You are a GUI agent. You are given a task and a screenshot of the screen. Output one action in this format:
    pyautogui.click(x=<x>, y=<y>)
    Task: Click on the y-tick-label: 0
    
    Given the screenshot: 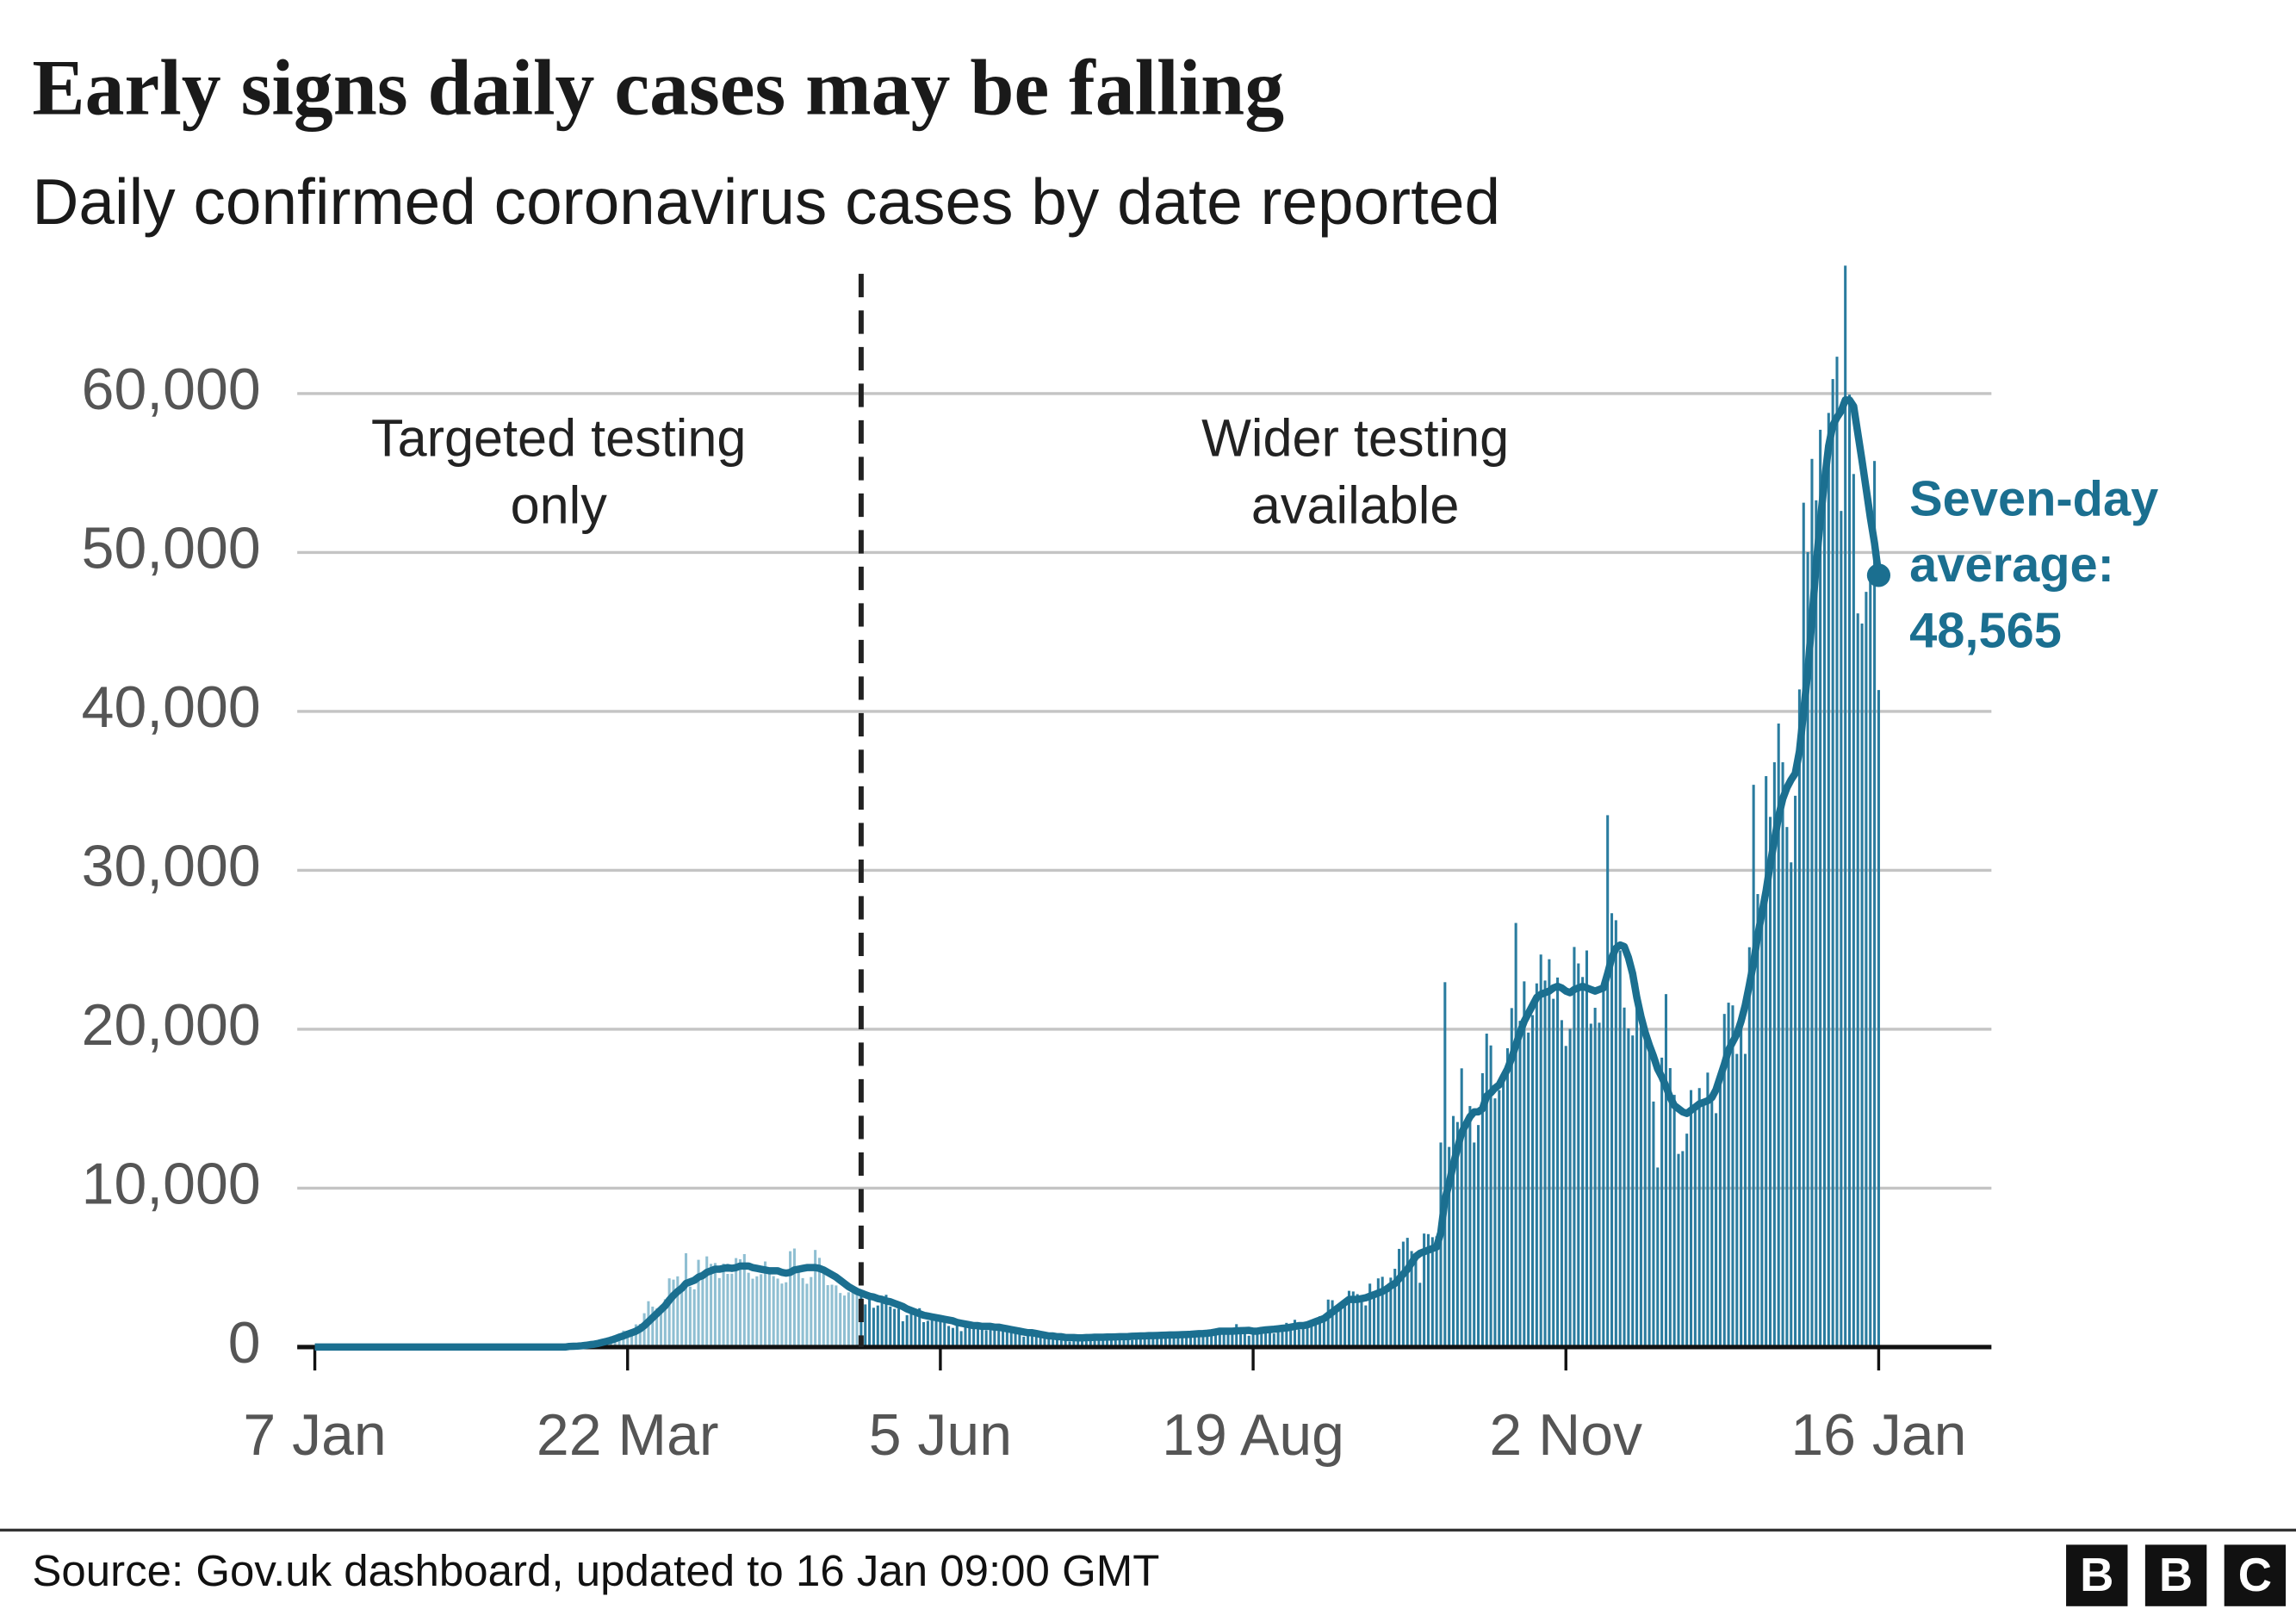 What is the action you would take?
    pyautogui.click(x=244, y=1343)
    